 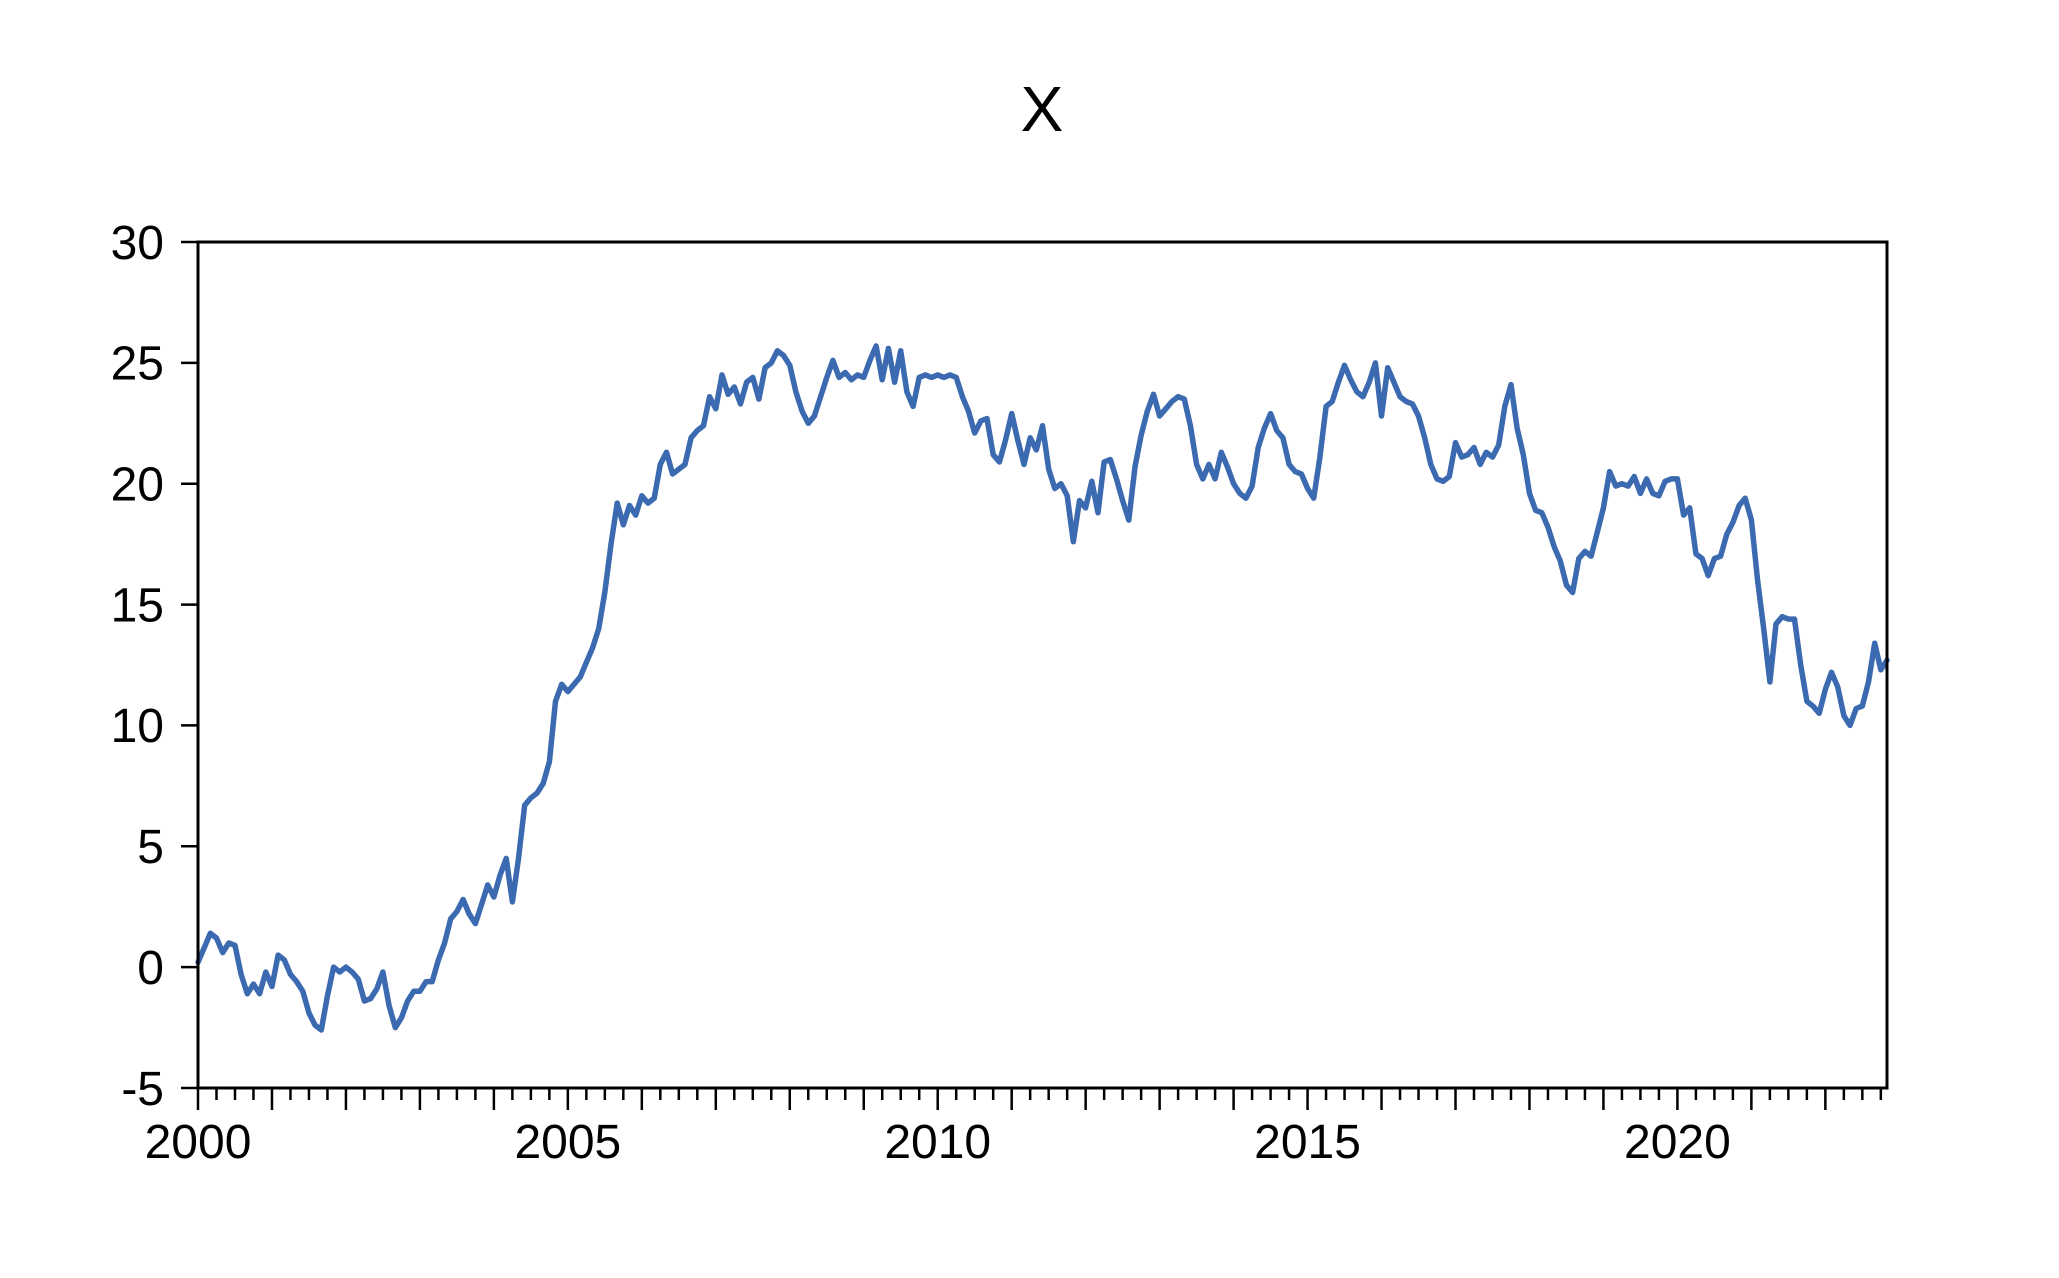 What do you see at coordinates (137, 605) in the screenshot?
I see `y-axis-tick-label: 15` at bounding box center [137, 605].